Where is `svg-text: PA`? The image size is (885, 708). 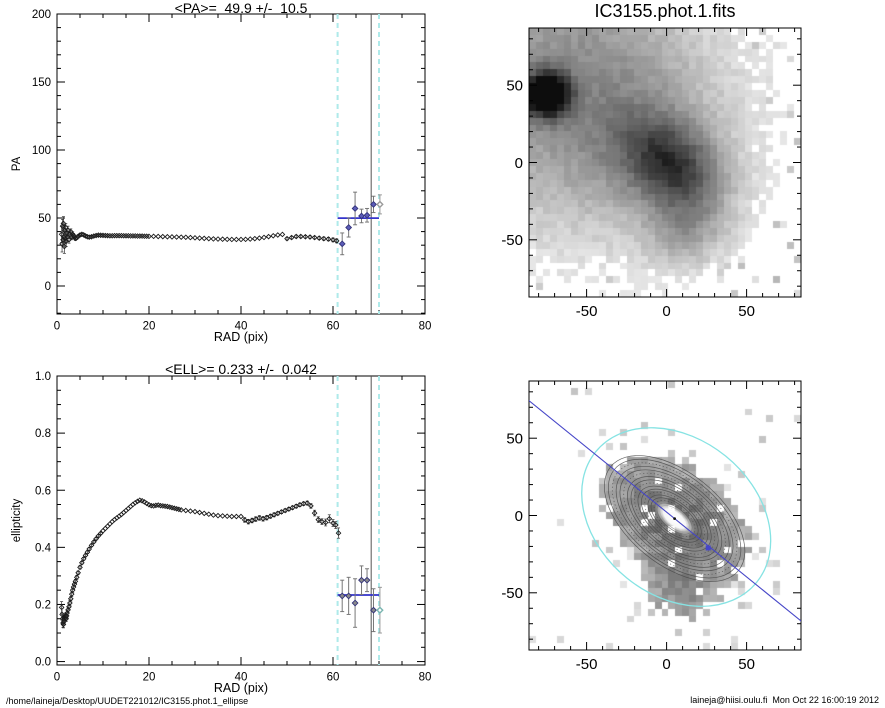 svg-text: PA is located at coordinates (17, 163).